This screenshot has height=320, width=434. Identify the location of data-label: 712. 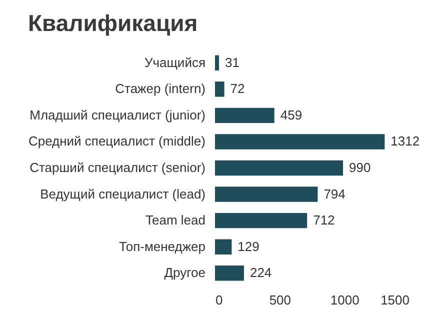
(324, 220).